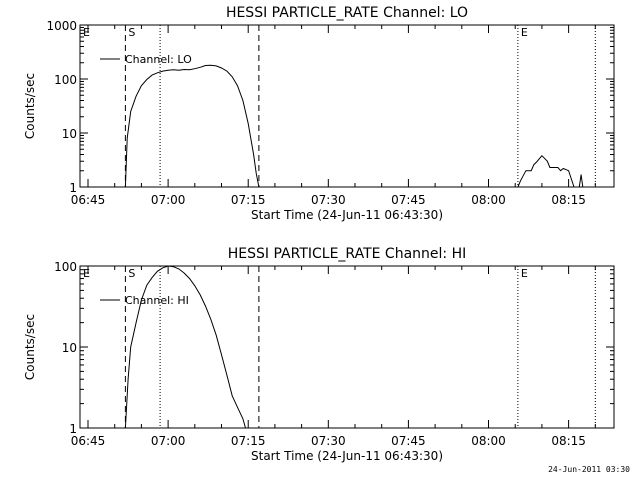 The height and width of the screenshot is (480, 640). I want to click on legend-label: Channel: HI, so click(157, 300).